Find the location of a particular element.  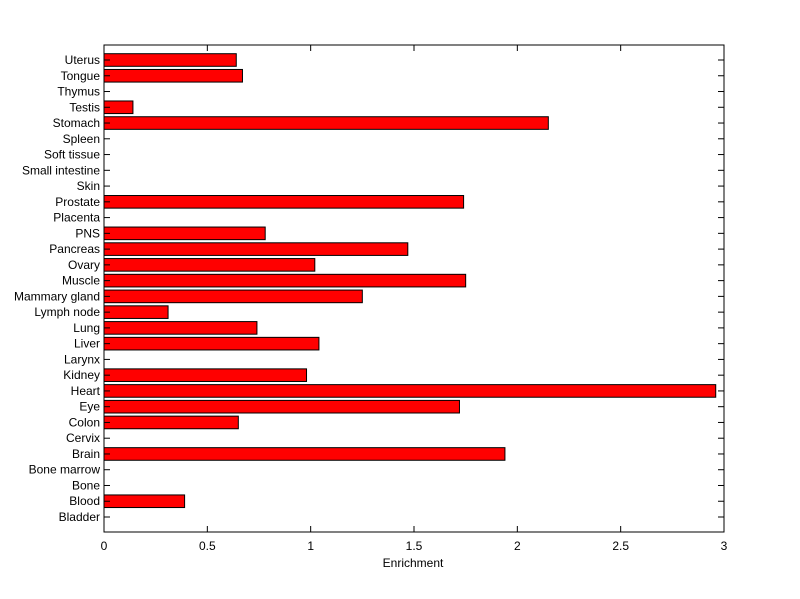

y-tick-label: Thymus is located at coordinates (78, 92).